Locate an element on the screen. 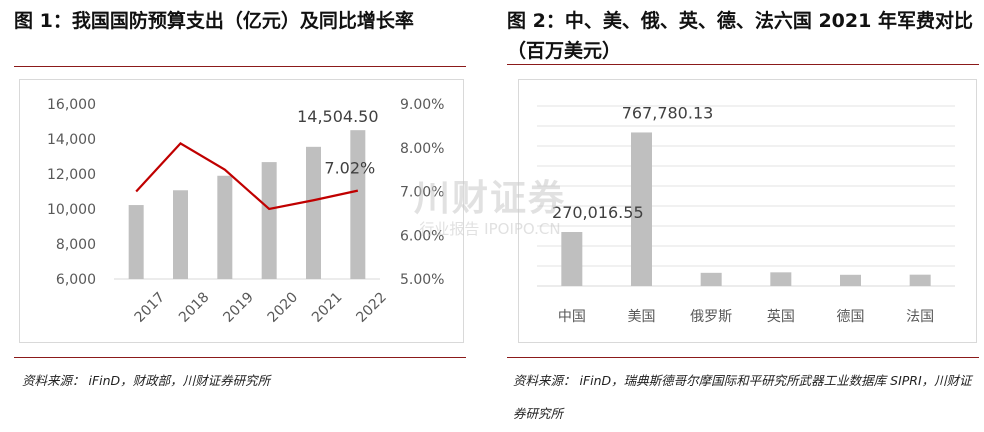  y2-tick-label: 6.00% is located at coordinates (422, 236).